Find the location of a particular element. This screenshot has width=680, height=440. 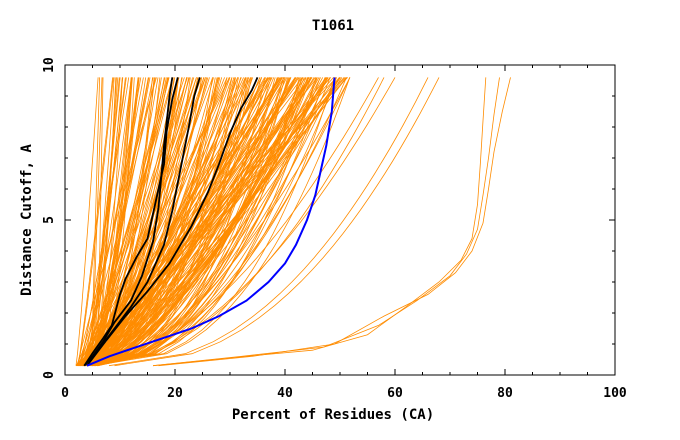

x-tick-label: 100 is located at coordinates (615, 393).